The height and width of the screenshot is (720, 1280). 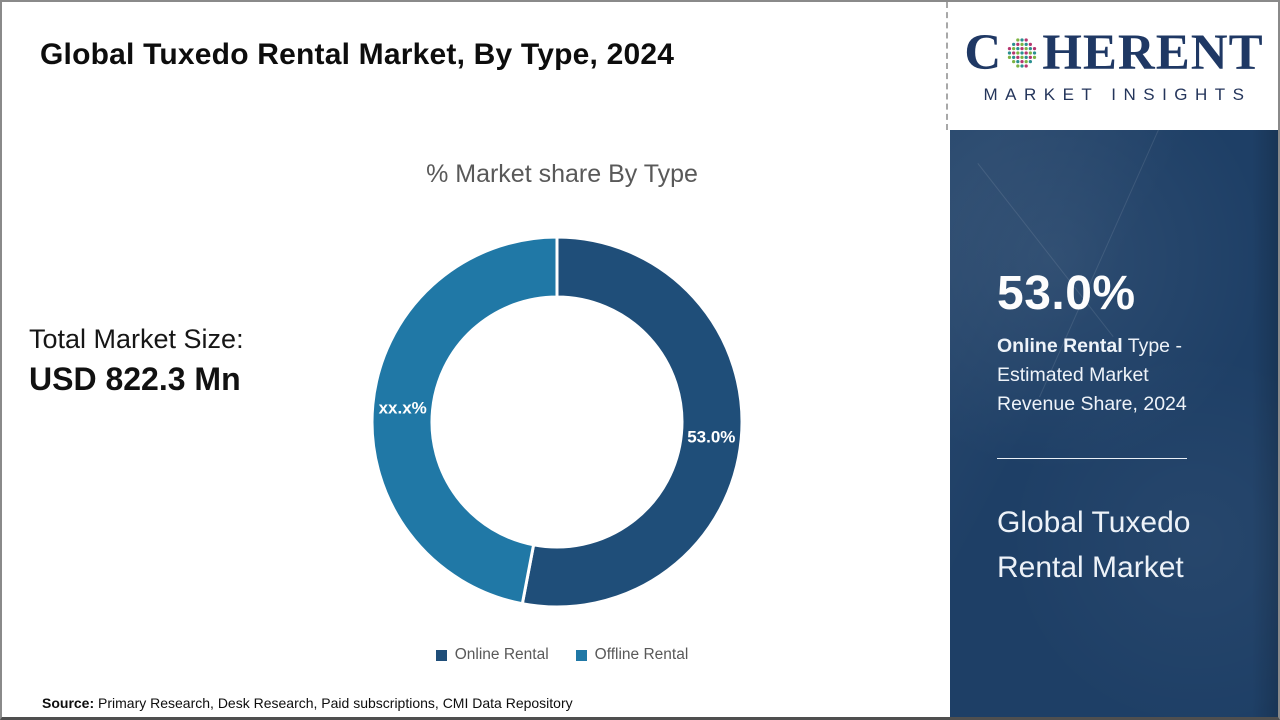 What do you see at coordinates (1092, 458) in the screenshot?
I see `divider-line` at bounding box center [1092, 458].